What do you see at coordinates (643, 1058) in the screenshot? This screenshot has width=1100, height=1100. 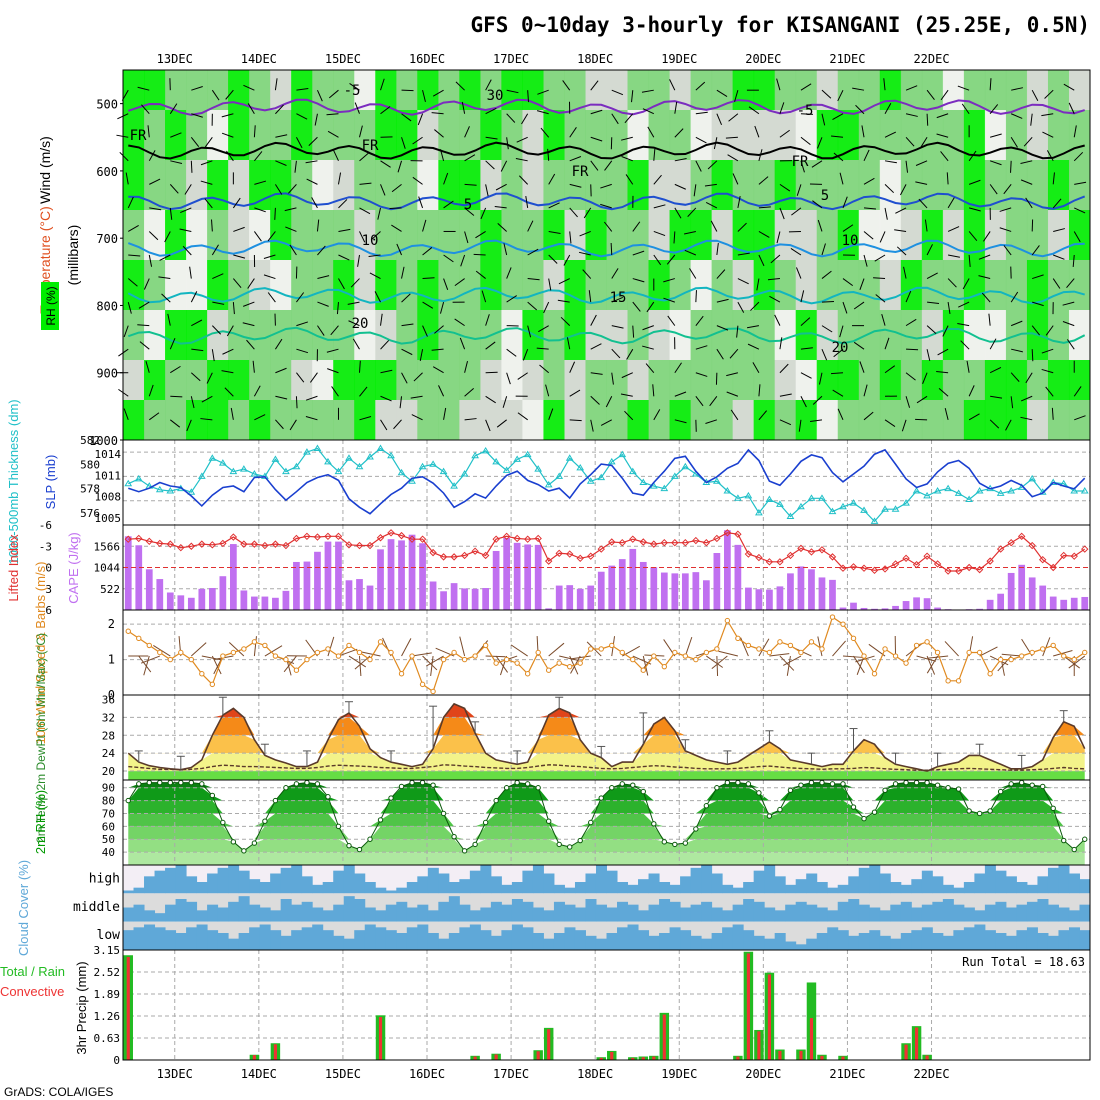 I see `precip-convective-bar` at bounding box center [643, 1058].